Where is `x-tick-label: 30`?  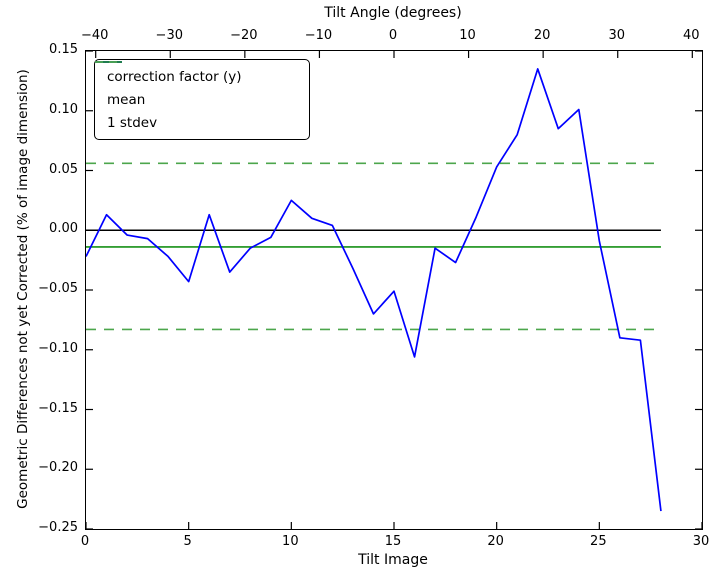 x-tick-label: 30 is located at coordinates (701, 541).